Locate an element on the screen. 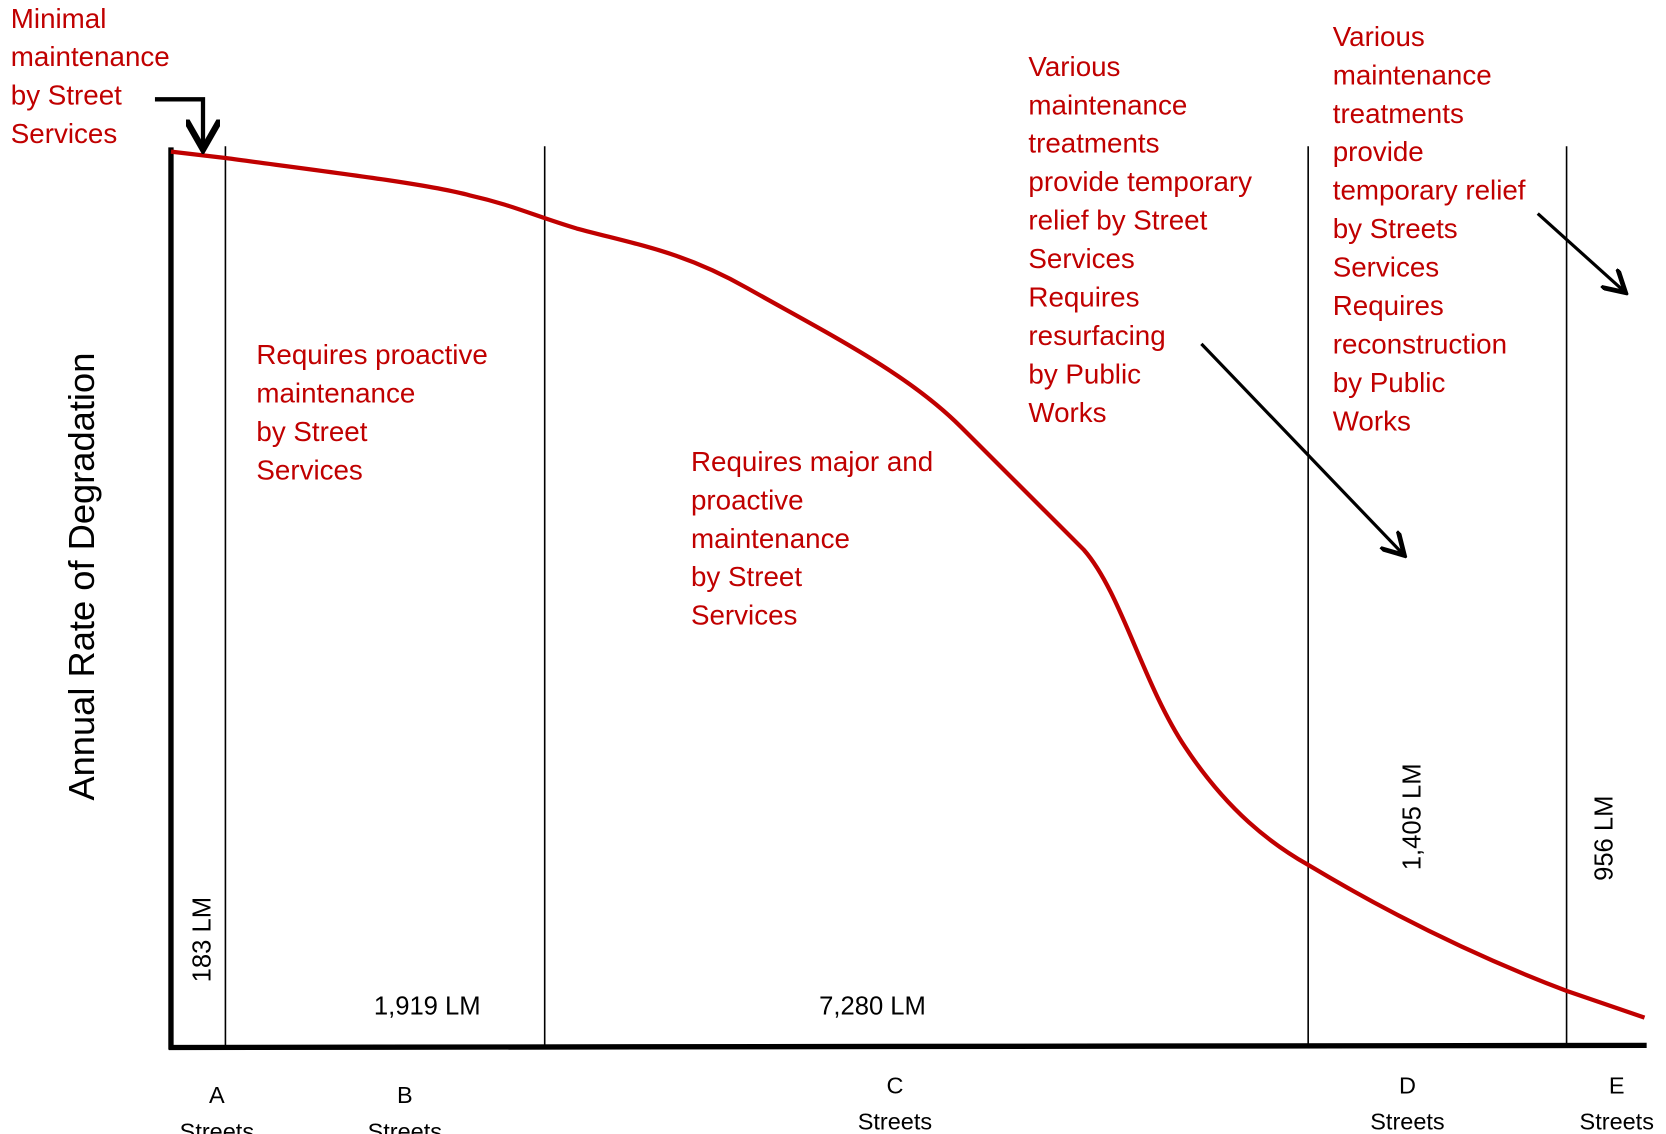 The image size is (1666, 1134). annotation-line: by Streets is located at coordinates (1395, 228).